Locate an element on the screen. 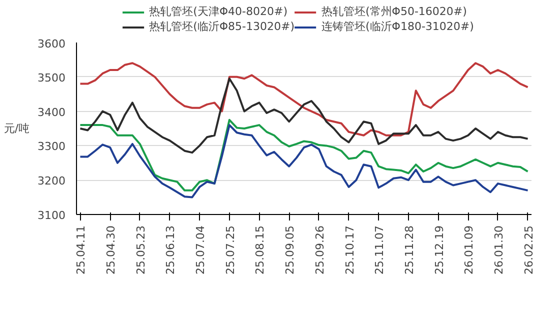  x-tick-label: 25.09.05 is located at coordinates (290, 250).